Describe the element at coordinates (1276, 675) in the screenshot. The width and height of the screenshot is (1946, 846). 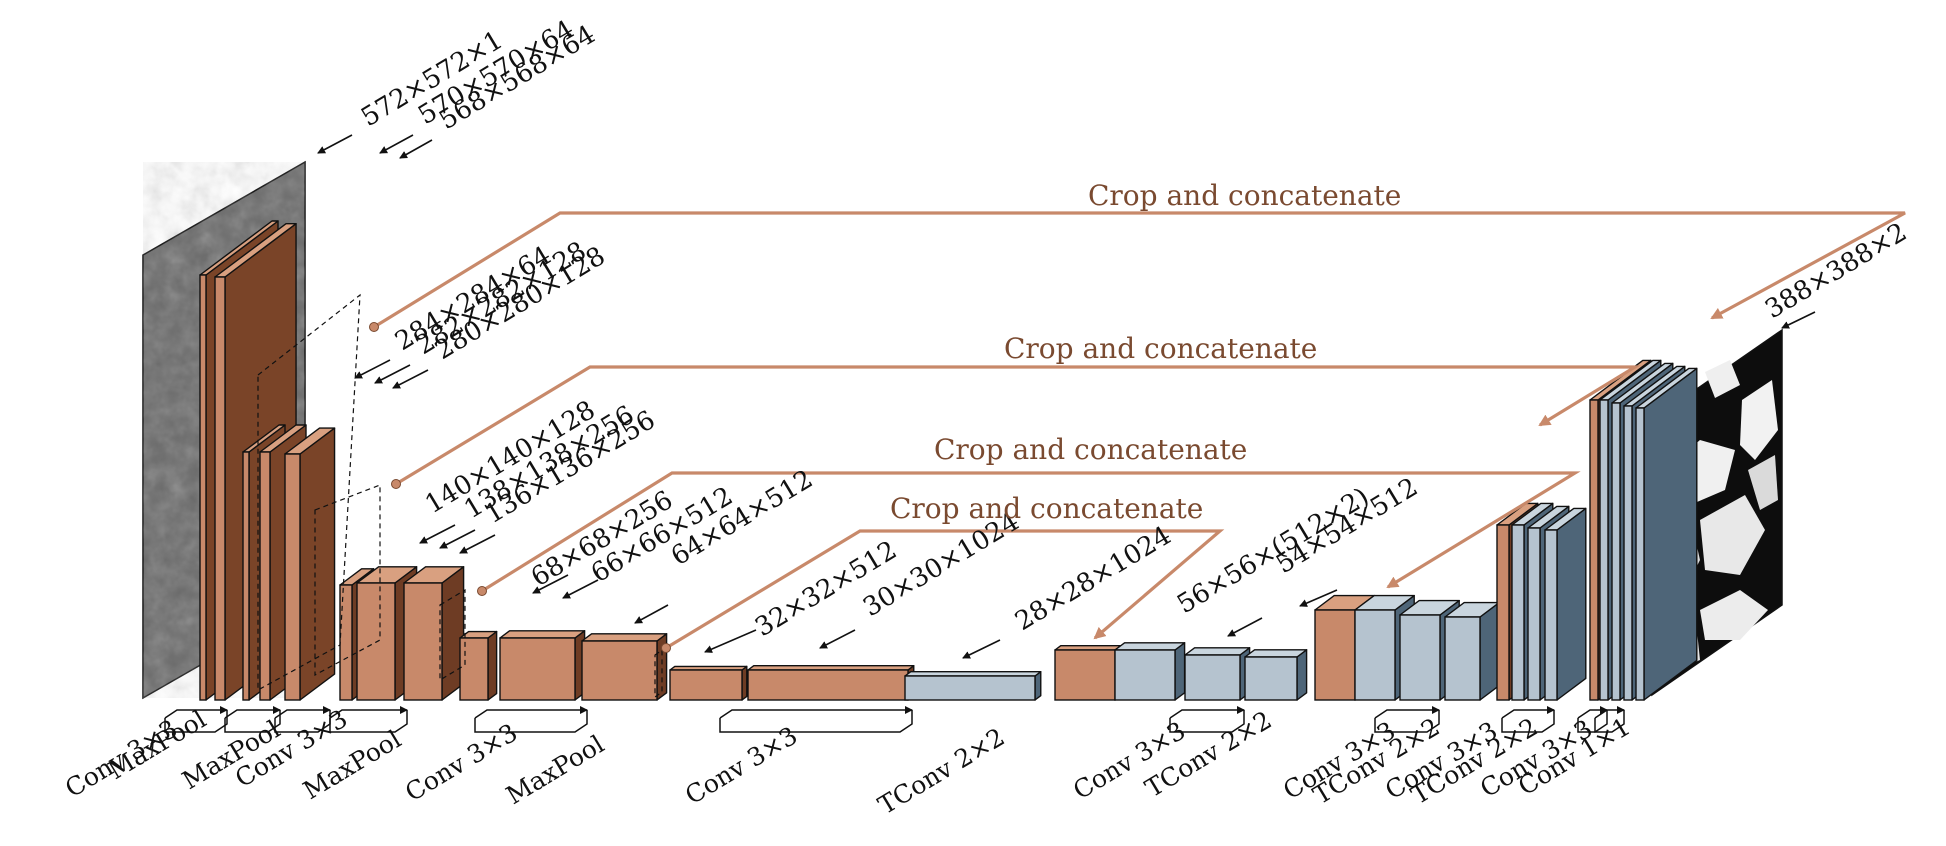
I see `block-54-b` at that location.